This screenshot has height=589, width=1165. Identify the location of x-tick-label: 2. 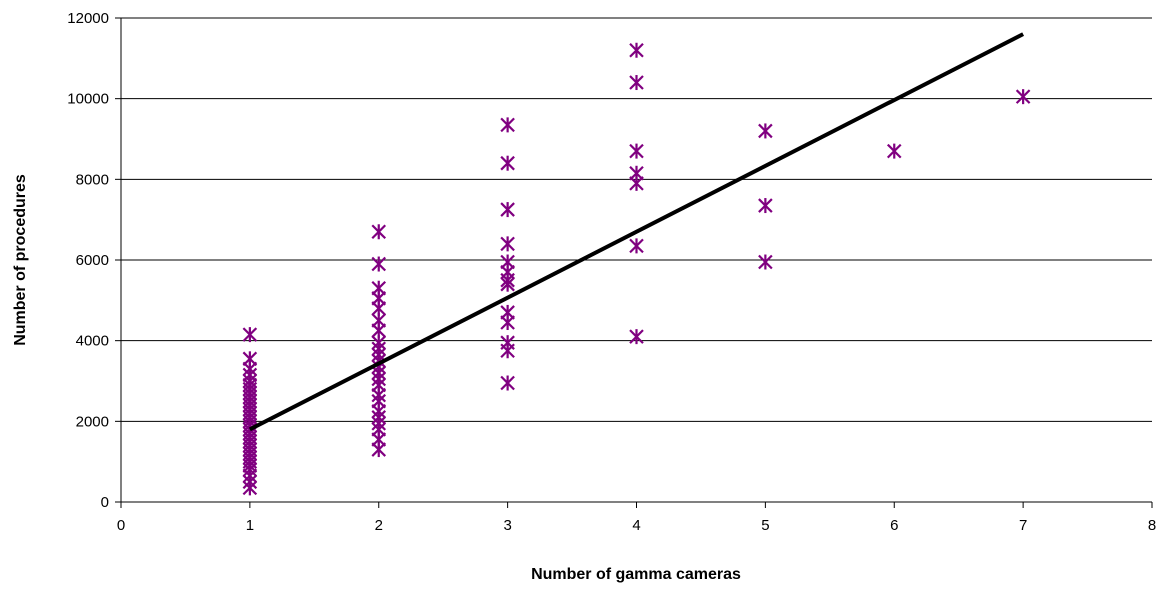
(379, 525).